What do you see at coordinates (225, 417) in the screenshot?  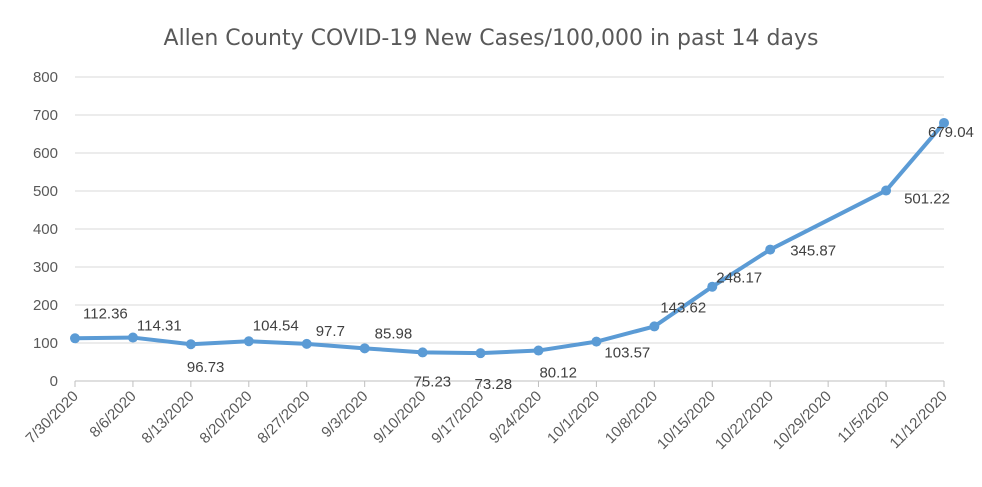 I see `x-tick-label: 8/20/2020` at bounding box center [225, 417].